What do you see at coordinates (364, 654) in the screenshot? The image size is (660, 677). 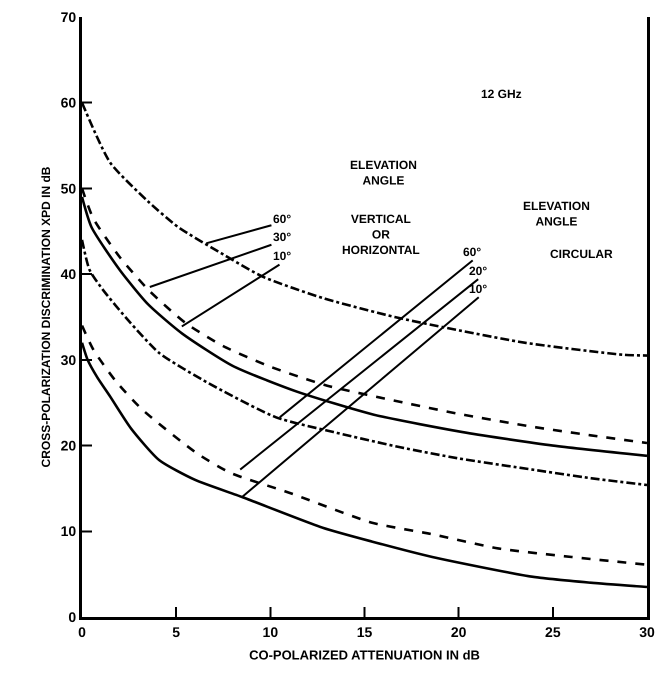 I see `x-axis-title: CO-POLARIZED ATTENUATION IN dB` at bounding box center [364, 654].